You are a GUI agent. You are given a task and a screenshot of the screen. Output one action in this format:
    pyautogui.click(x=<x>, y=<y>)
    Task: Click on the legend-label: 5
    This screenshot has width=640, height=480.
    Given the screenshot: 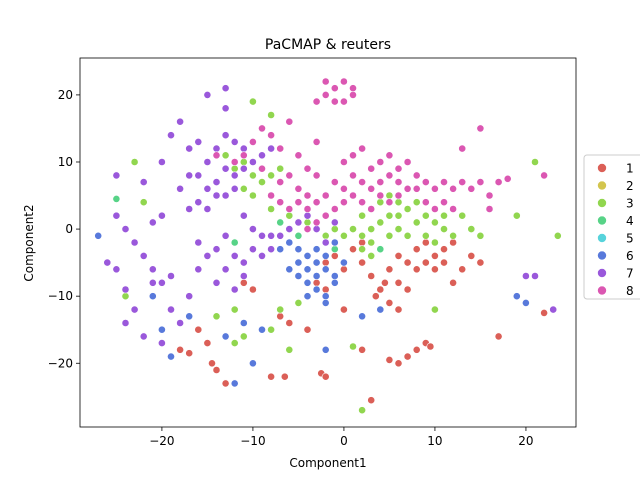 What is the action you would take?
    pyautogui.click(x=630, y=239)
    